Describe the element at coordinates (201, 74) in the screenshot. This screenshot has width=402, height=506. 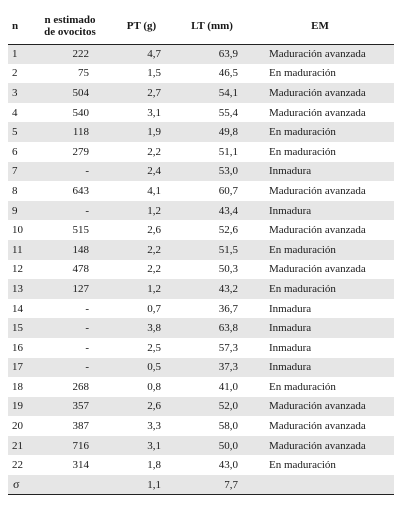
I see `table-row: 2 75 1,5 46,5 En maduración` at that location.